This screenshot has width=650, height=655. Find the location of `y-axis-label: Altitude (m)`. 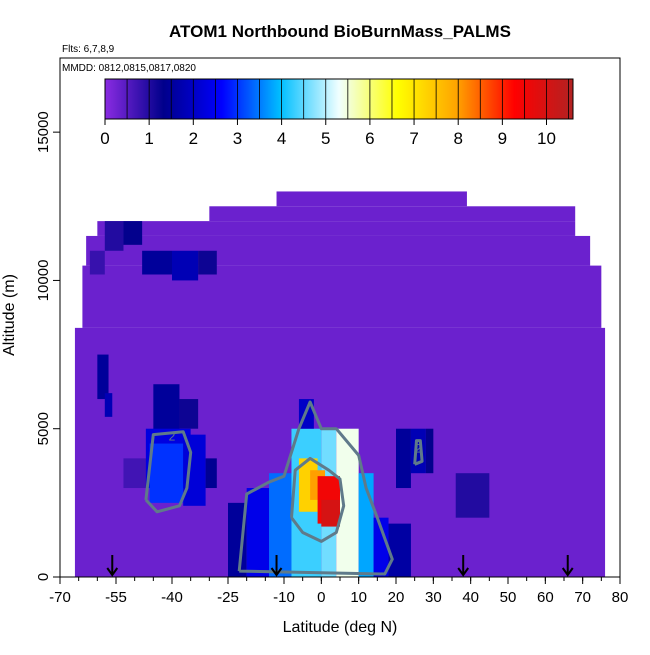

y-axis-label: Altitude (m) is located at coordinates (9, 315).